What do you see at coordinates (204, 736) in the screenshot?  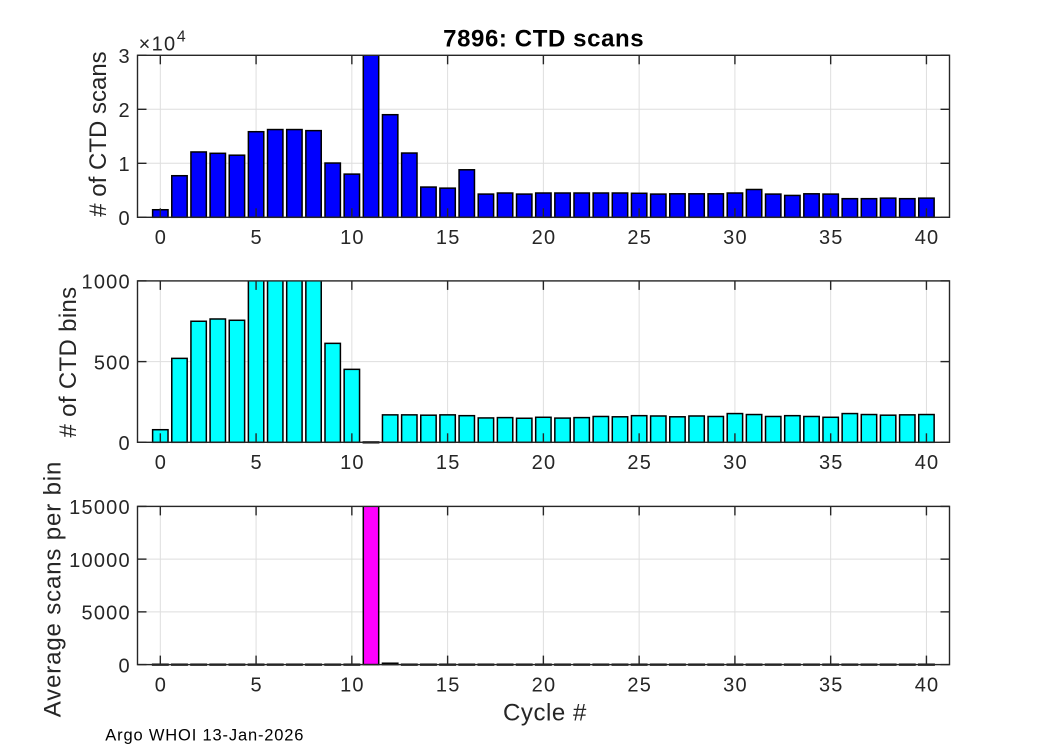 I see `svg-text: Argo WHOI 13-Jan-2026` at bounding box center [204, 736].